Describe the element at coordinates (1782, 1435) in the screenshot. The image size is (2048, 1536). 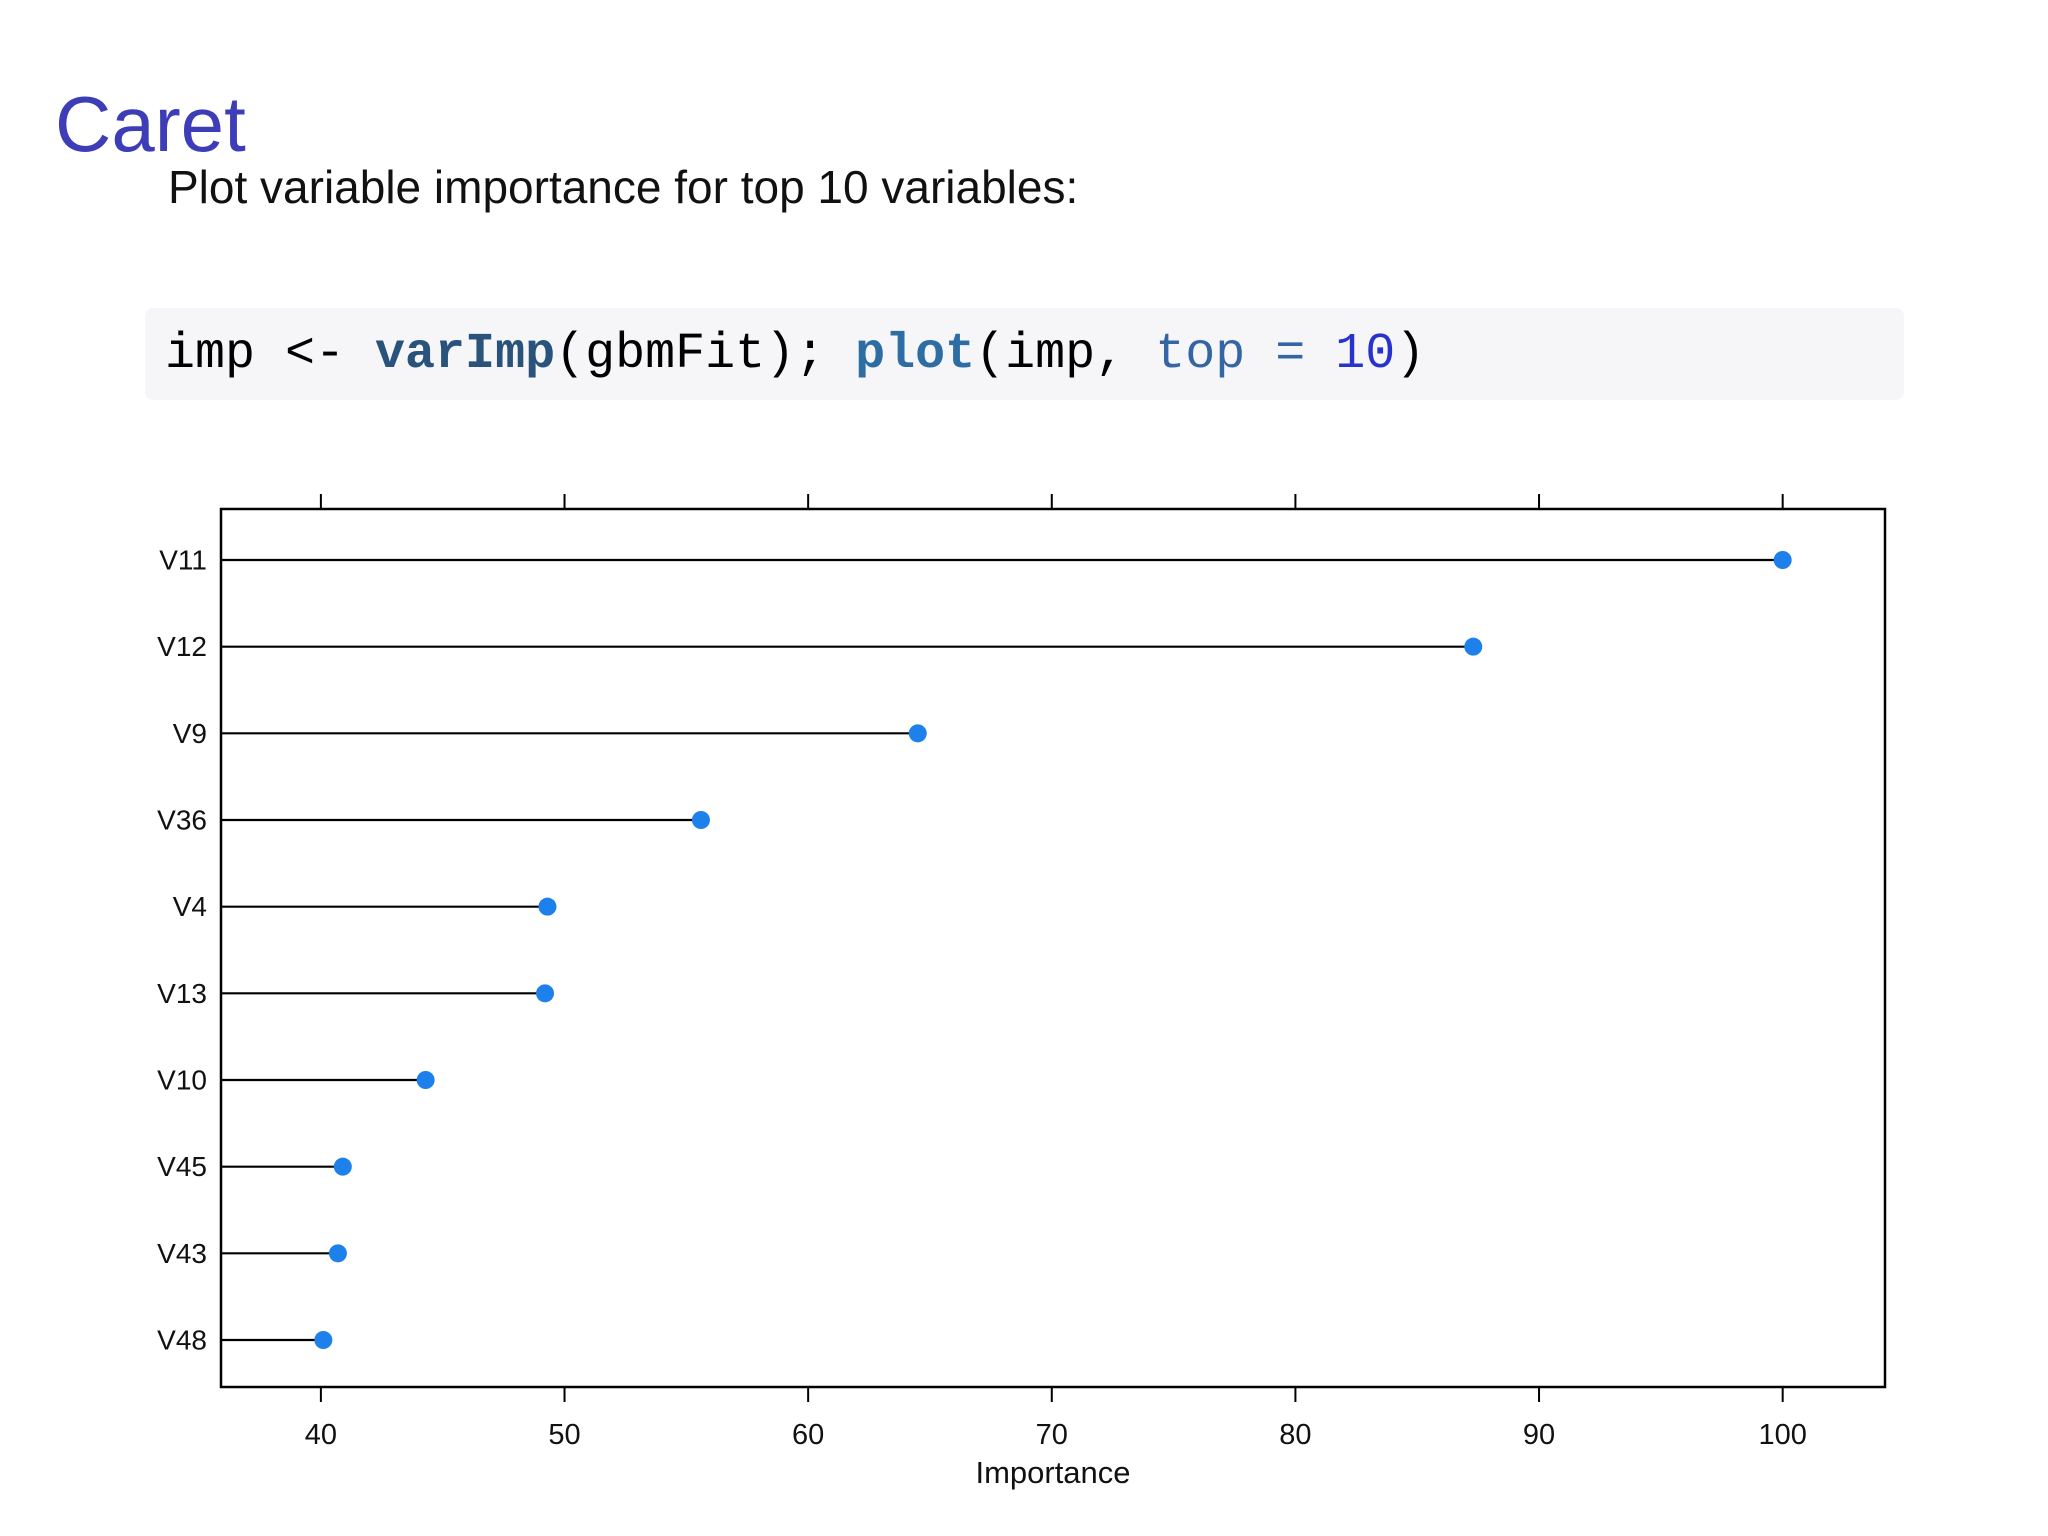
I see `x-tick-label: 100` at that location.